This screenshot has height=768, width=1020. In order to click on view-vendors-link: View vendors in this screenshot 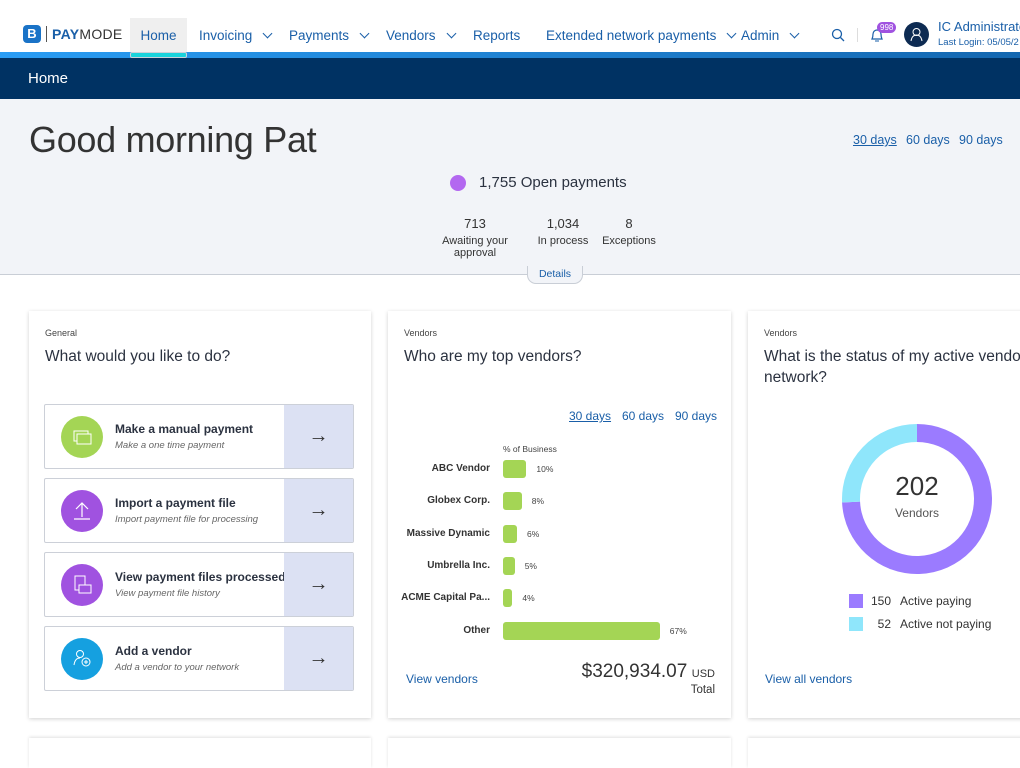, I will do `click(442, 679)`.